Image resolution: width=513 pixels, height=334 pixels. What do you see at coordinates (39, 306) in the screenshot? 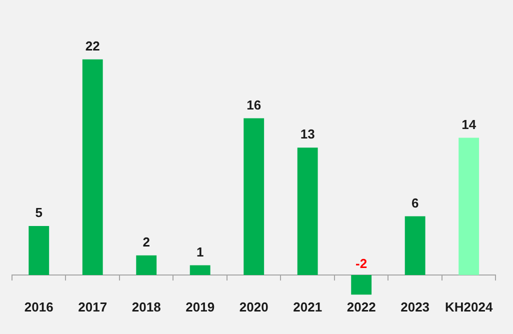
I see `x-tick-label: 2016` at bounding box center [39, 306].